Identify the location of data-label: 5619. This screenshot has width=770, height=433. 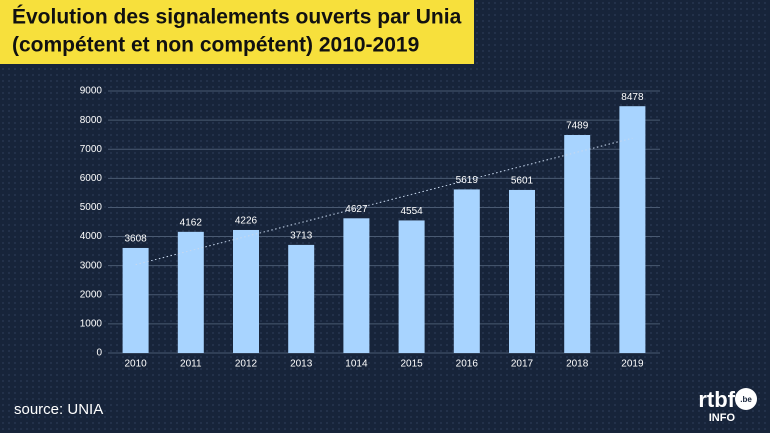
(467, 180).